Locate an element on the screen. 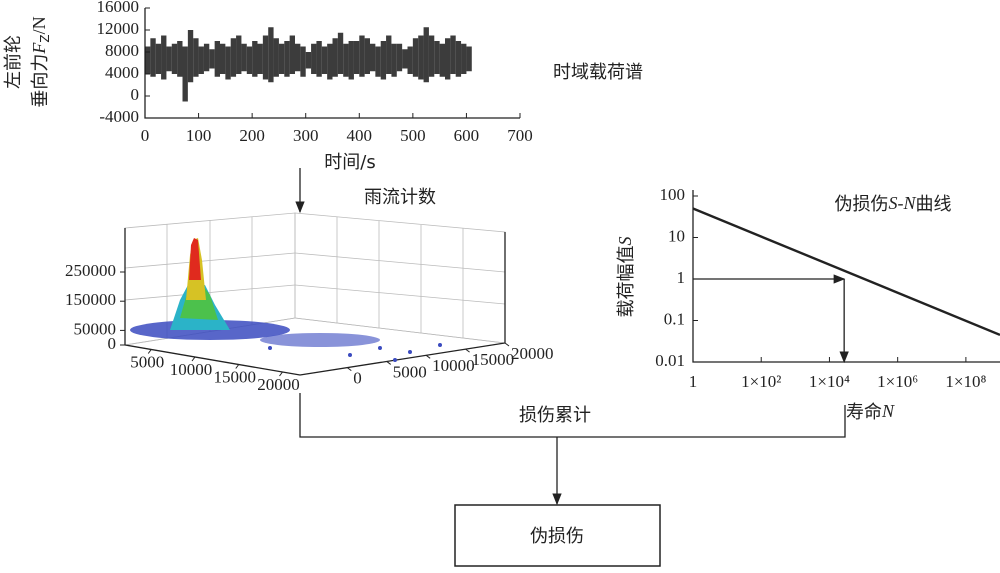  z-tick-label: 150000 is located at coordinates (90, 299).